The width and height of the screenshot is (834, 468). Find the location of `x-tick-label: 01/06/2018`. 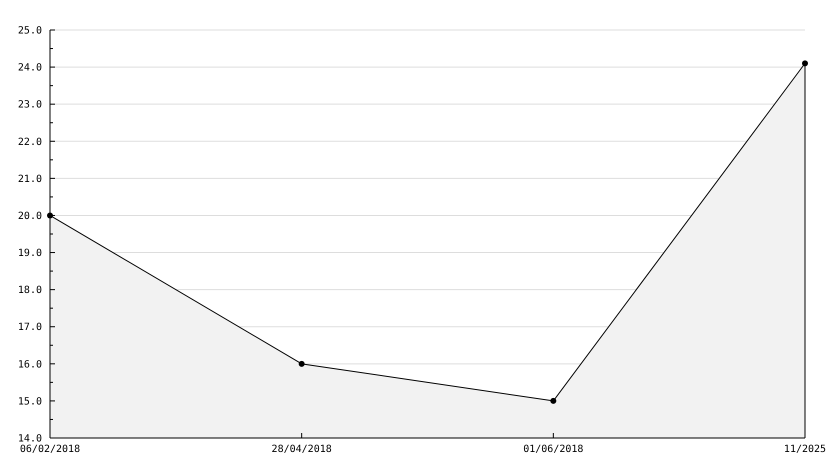

x-tick-label: 01/06/2018 is located at coordinates (553, 449).